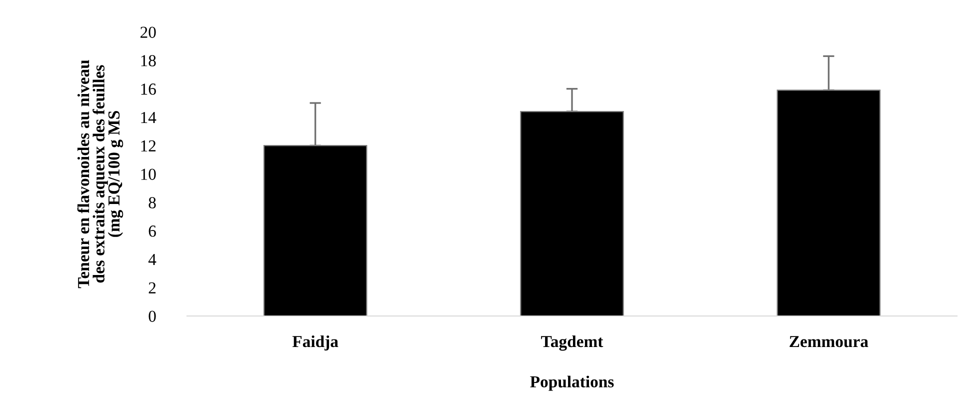  What do you see at coordinates (152, 259) in the screenshot?
I see `y-tick-label: 4` at bounding box center [152, 259].